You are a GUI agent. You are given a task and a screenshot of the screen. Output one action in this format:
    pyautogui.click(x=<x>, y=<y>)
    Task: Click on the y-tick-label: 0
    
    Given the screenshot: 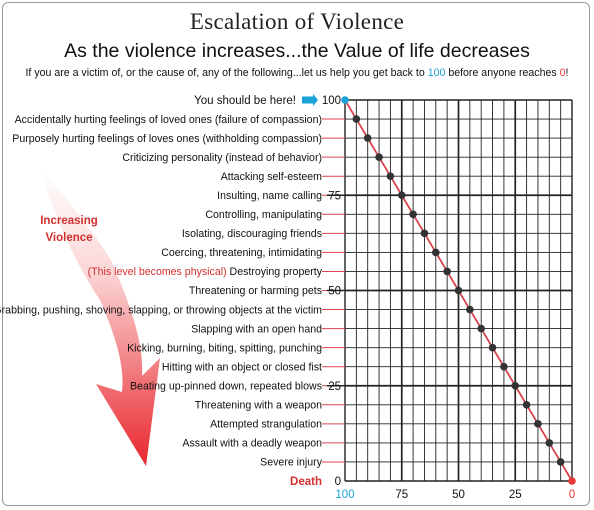 What is the action you would take?
    pyautogui.click(x=338, y=482)
    